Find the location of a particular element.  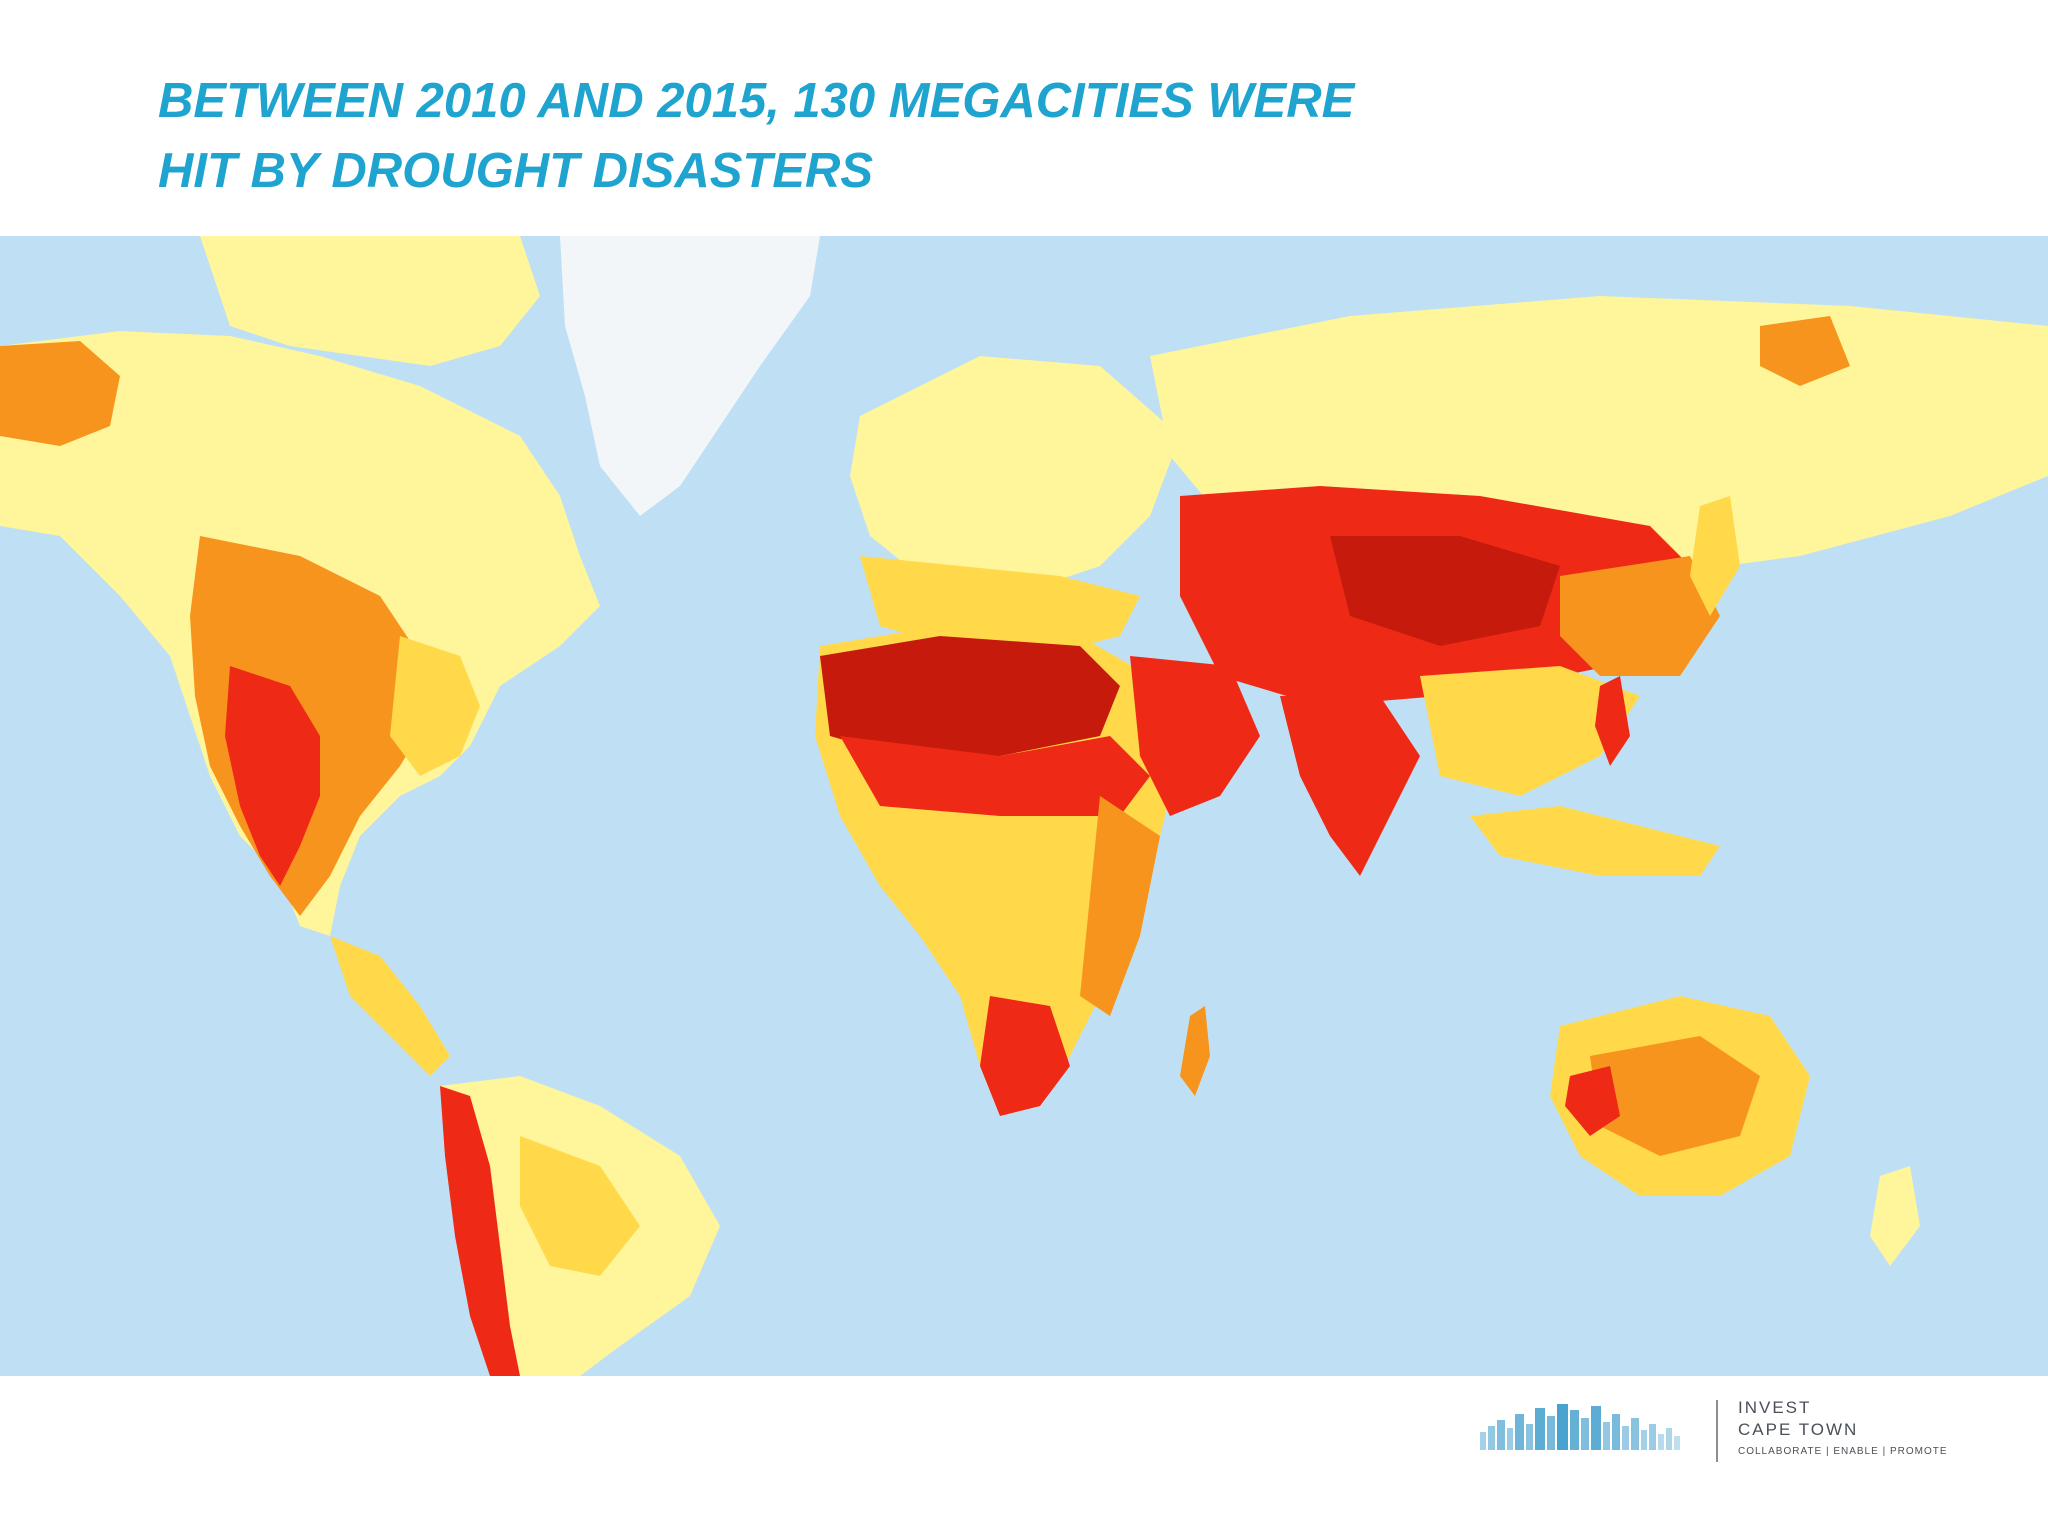

logo-divider is located at coordinates (1717, 1431).